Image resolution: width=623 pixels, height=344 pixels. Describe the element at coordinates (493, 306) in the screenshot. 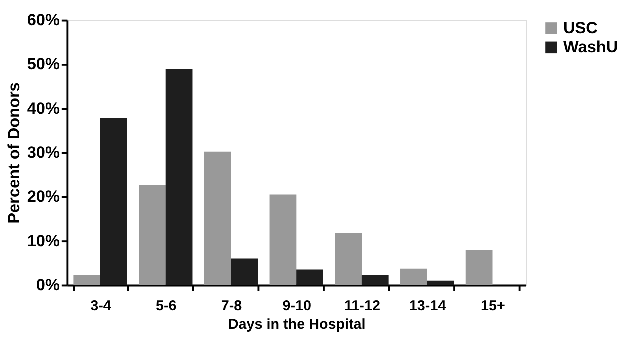

I see `x-tick-label: 15+` at that location.